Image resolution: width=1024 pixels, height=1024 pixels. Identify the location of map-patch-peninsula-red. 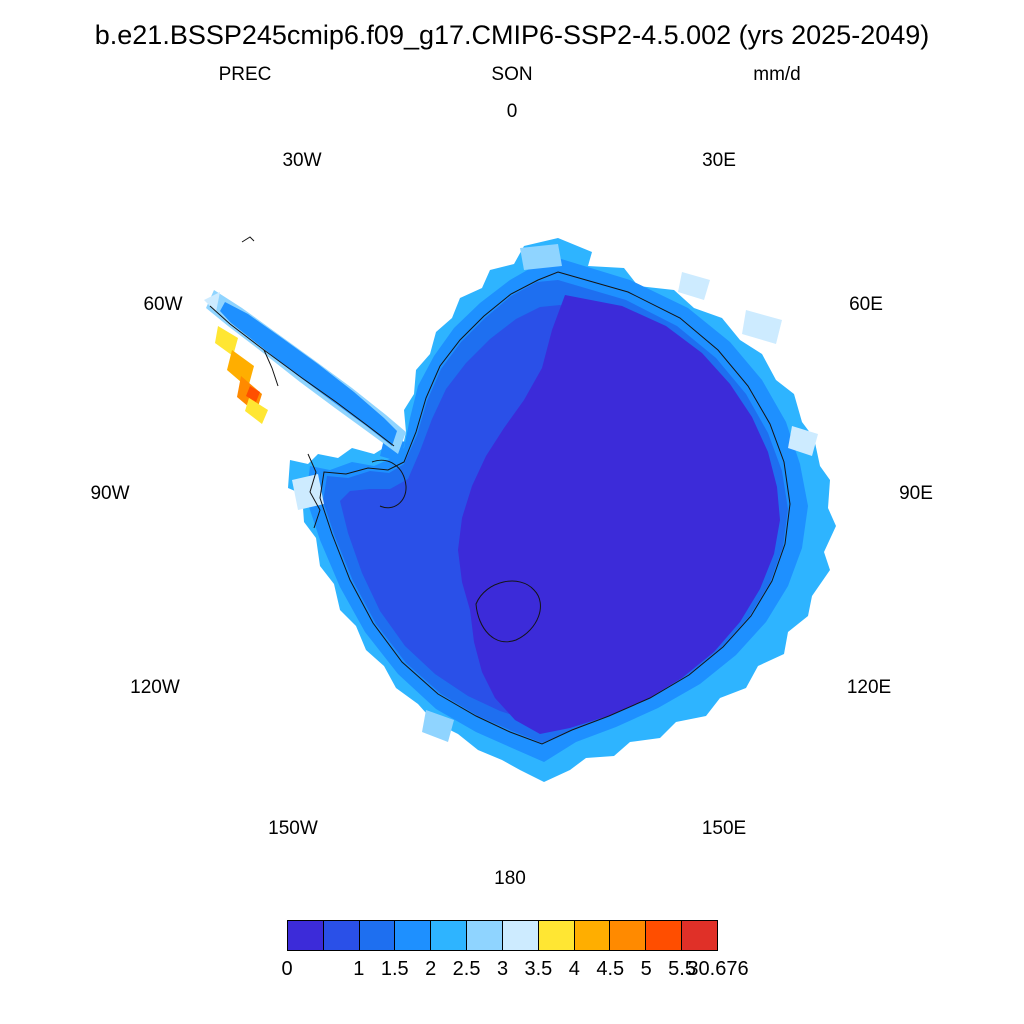
(253, 394).